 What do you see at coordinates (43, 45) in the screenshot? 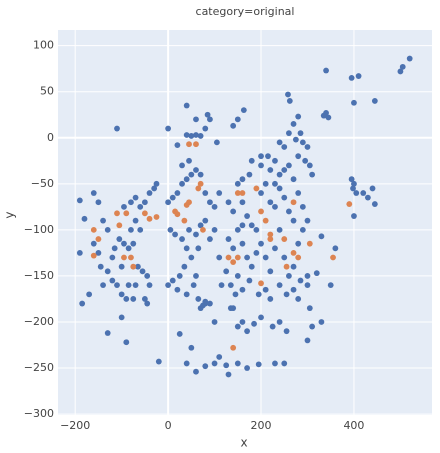
I see `y-tick-label: 100` at bounding box center [43, 45].